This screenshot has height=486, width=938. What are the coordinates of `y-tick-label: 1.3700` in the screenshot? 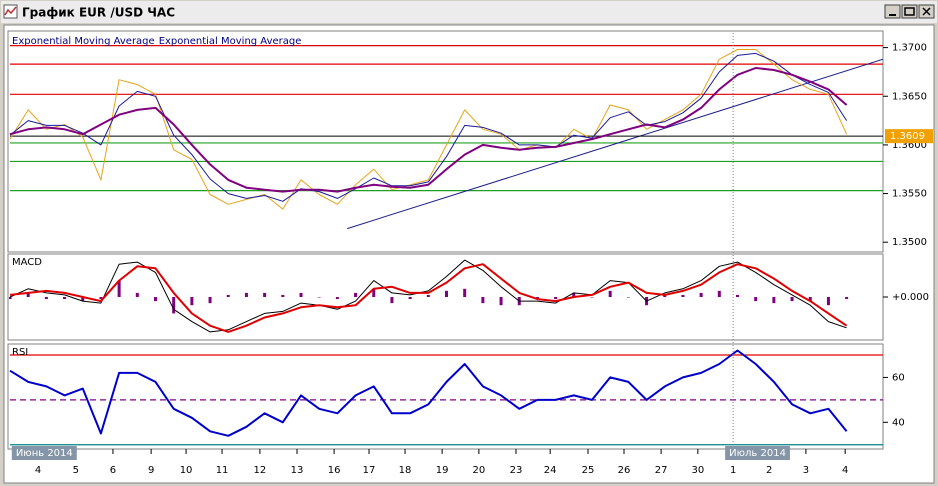 It's located at (909, 48).